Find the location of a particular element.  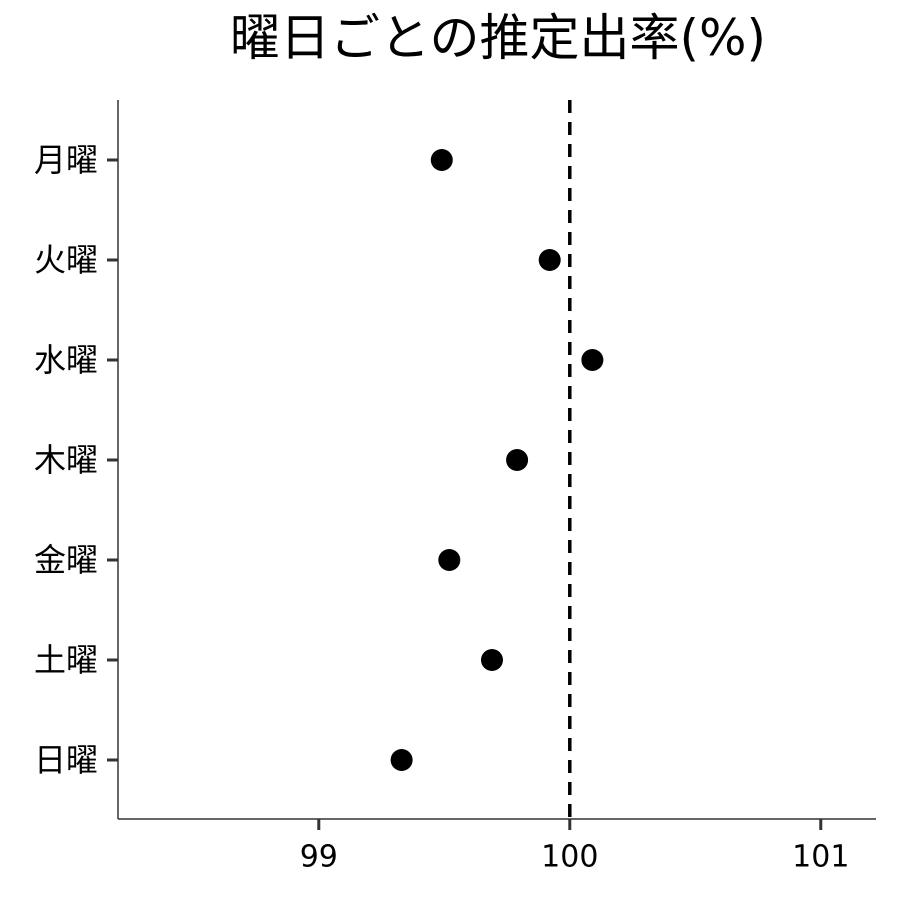

y-tick-label: 木曜 is located at coordinates (66, 460).